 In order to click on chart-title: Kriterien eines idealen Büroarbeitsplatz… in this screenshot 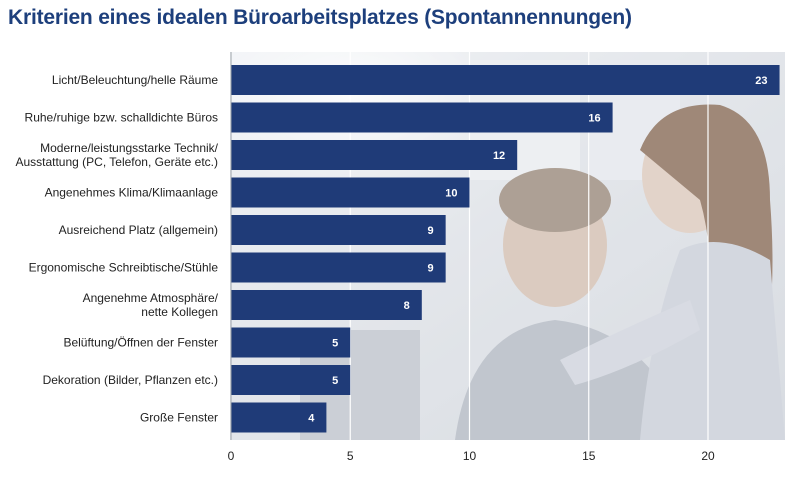, I will do `click(320, 17)`.